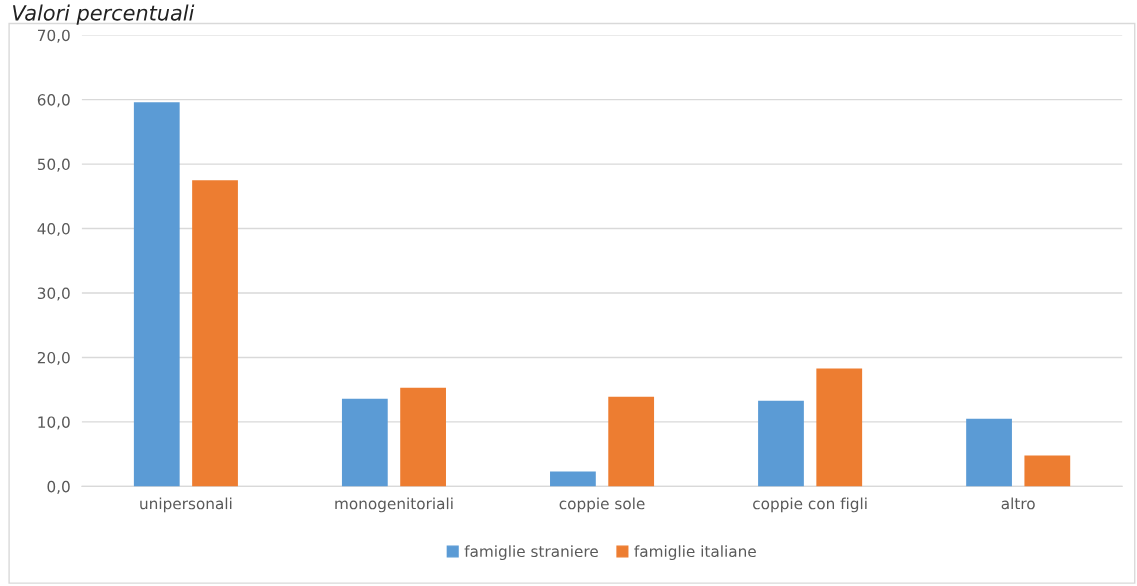  I want to click on legend-label: famiglie straniere, so click(531, 553).